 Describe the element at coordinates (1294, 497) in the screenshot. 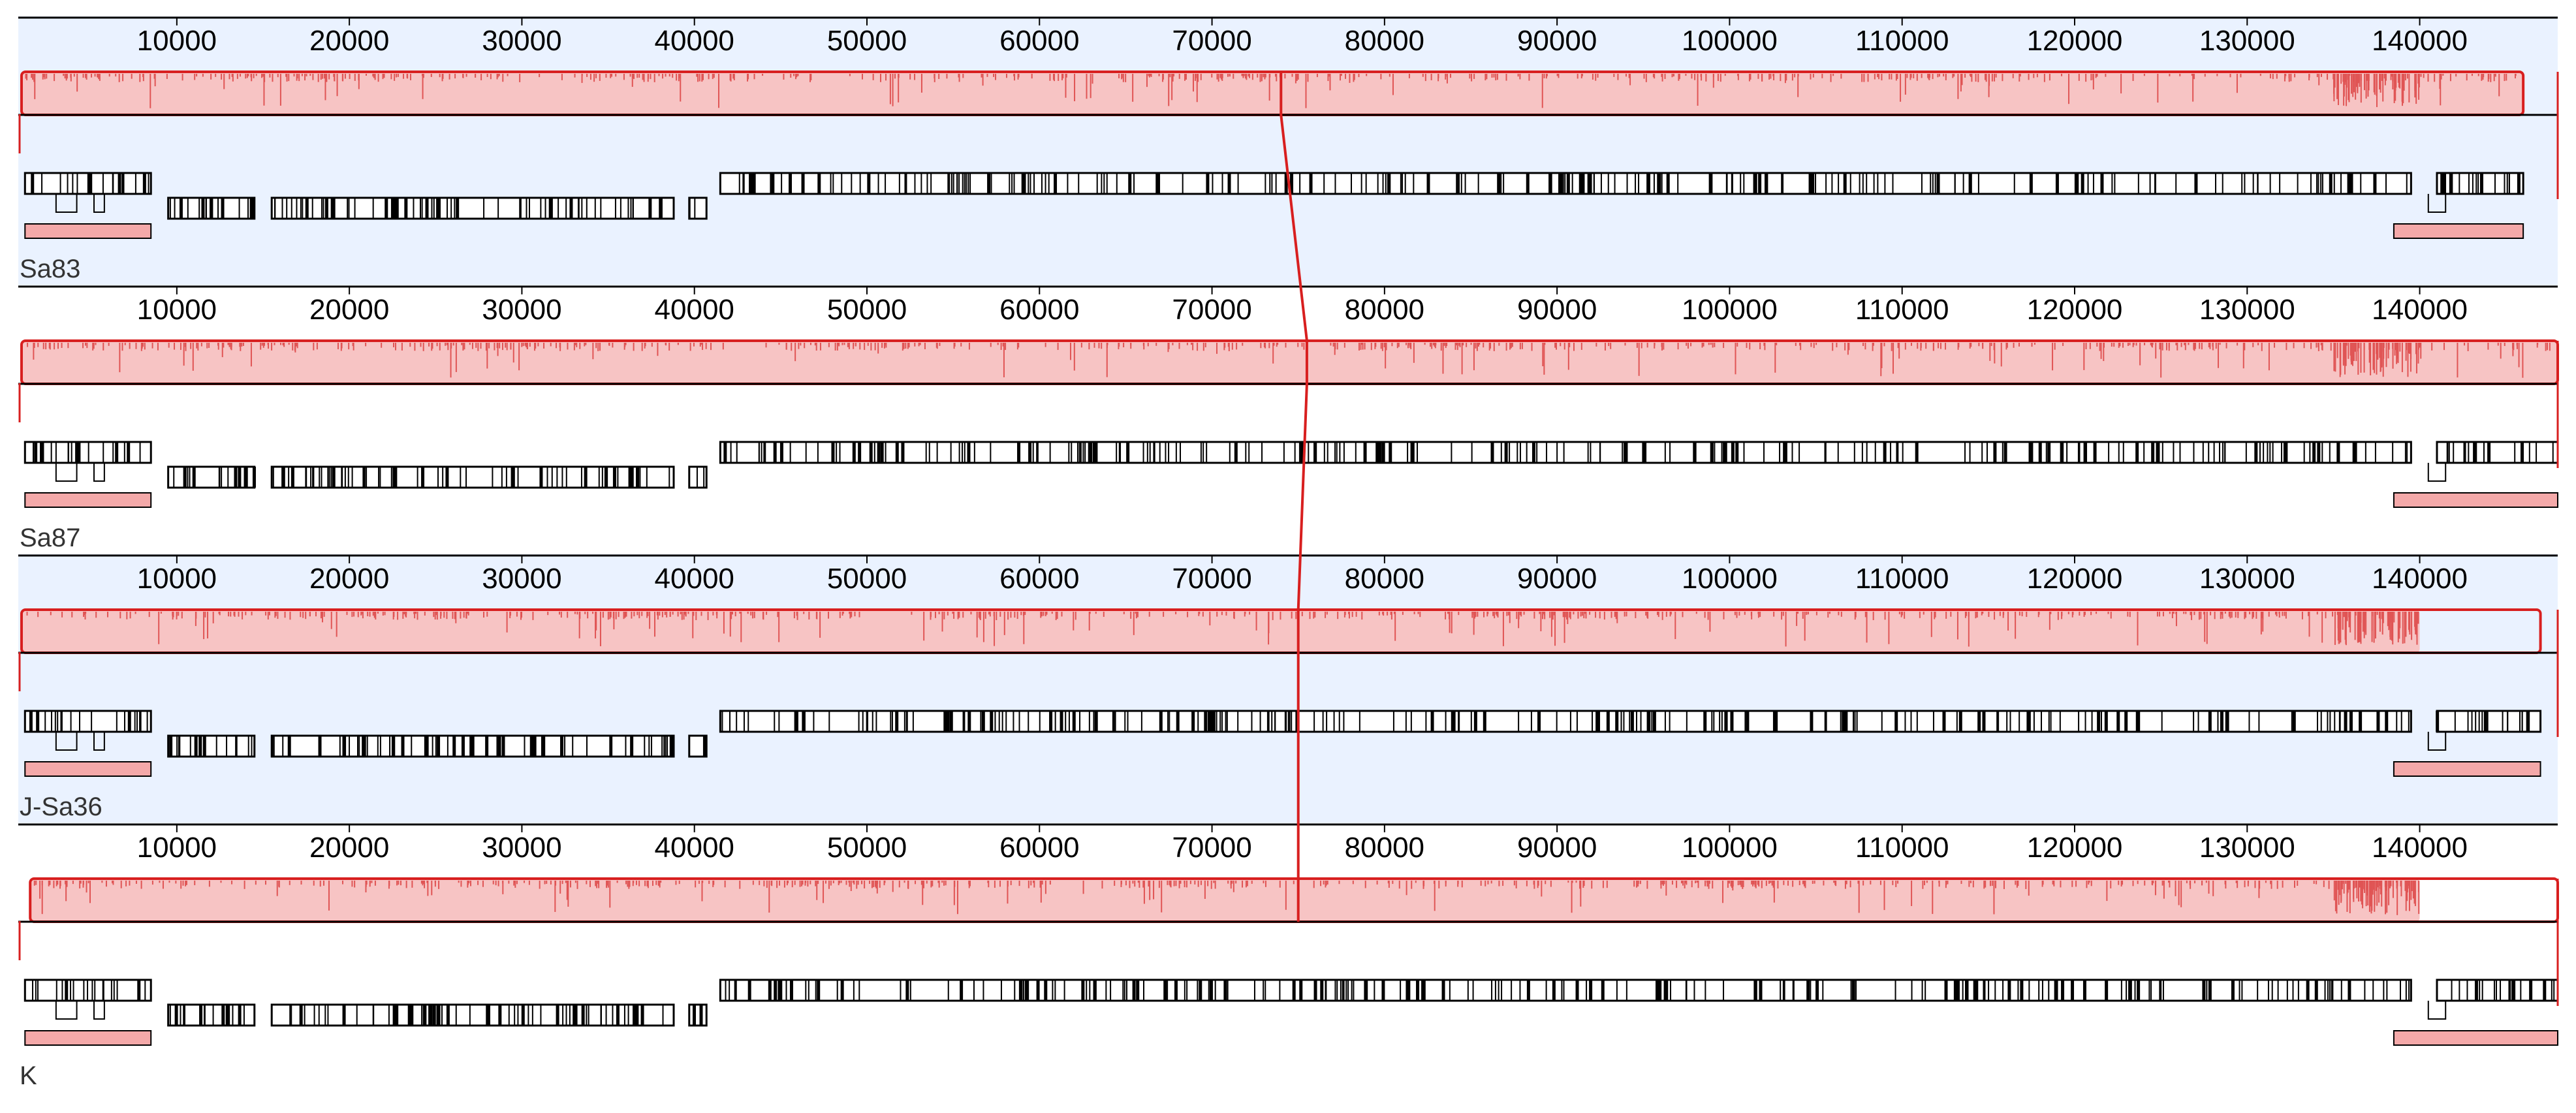

I see `homology-connector-line` at that location.